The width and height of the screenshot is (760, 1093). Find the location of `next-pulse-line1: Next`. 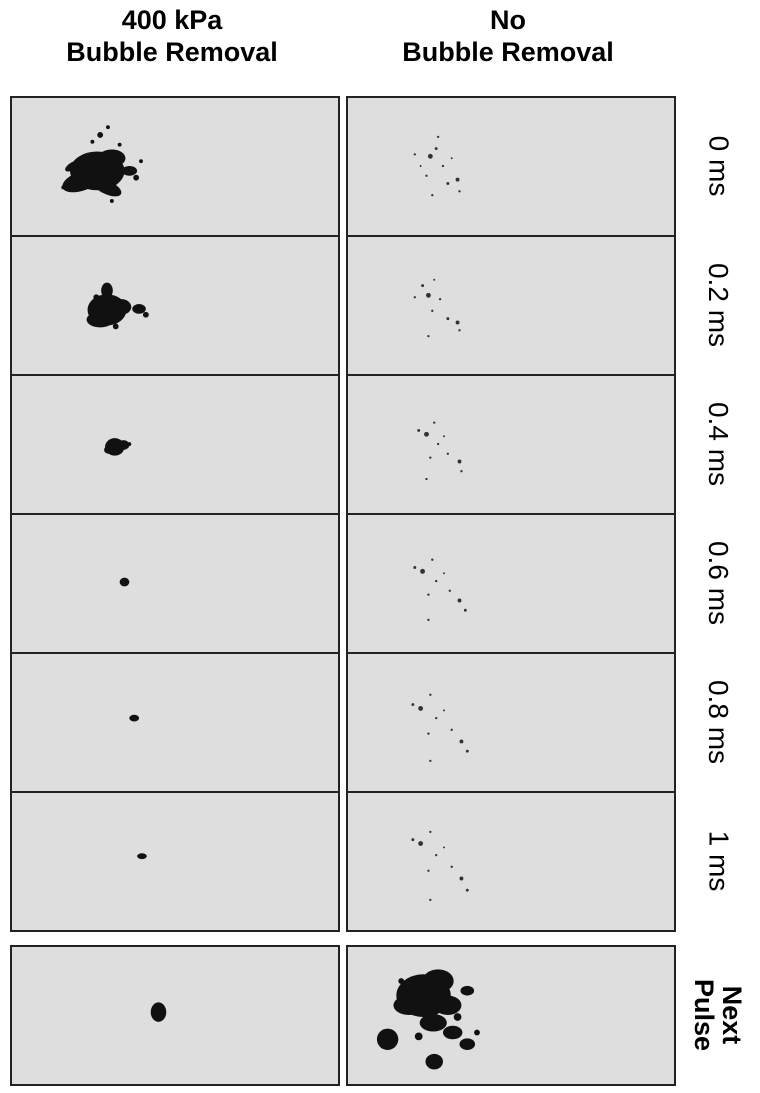

next-pulse-line1: Next is located at coordinates (731, 1015).